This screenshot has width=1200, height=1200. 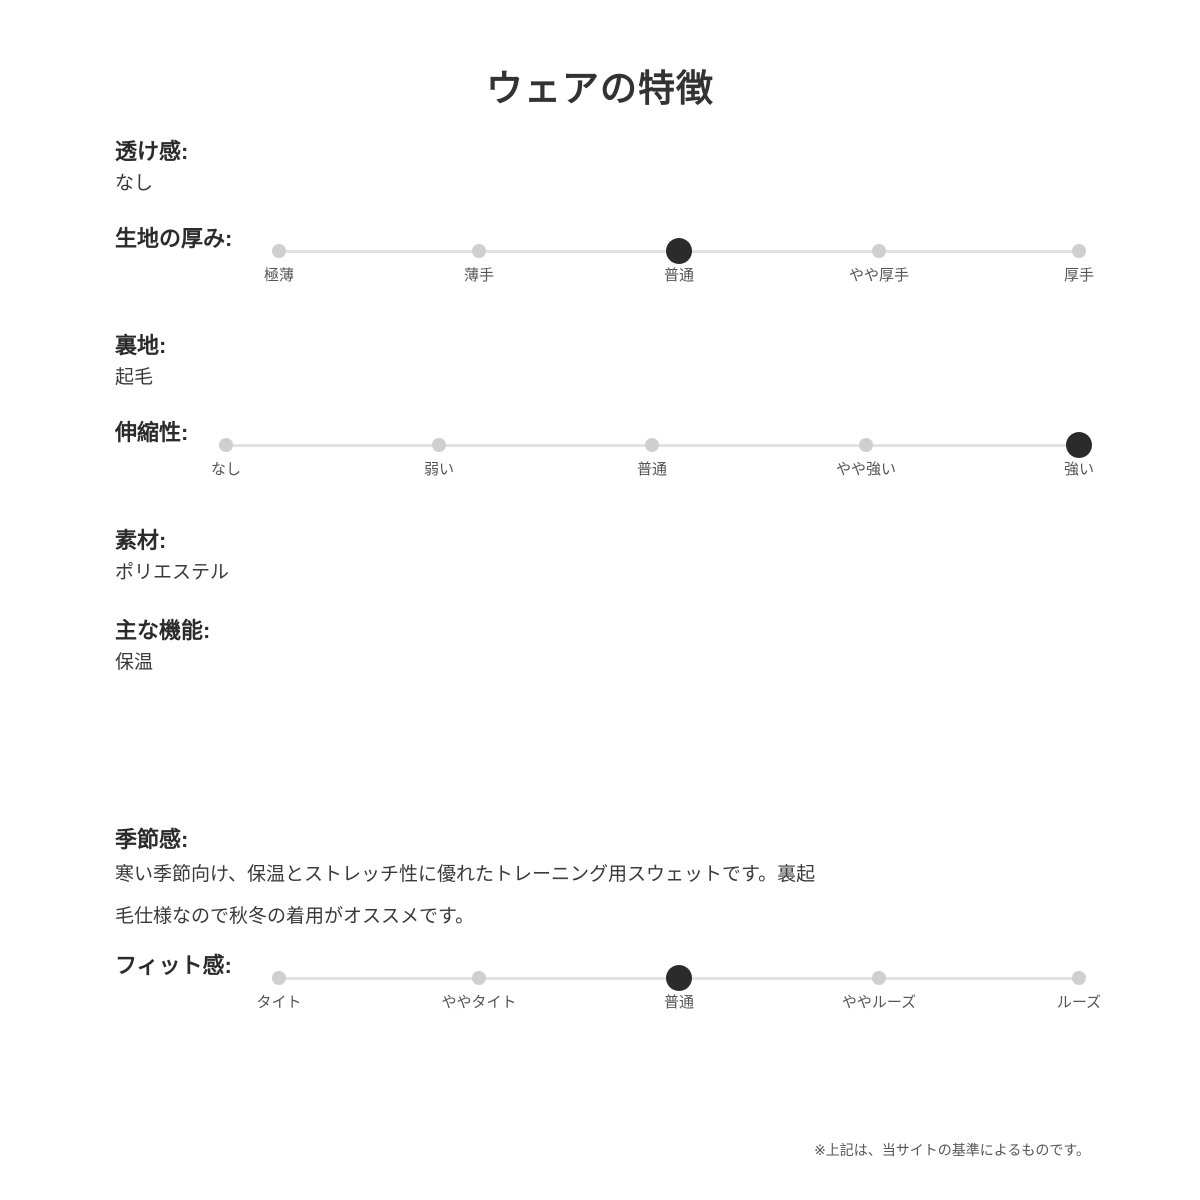 What do you see at coordinates (479, 1002) in the screenshot?
I see `scale-fit-tick-1: ややタイト` at bounding box center [479, 1002].